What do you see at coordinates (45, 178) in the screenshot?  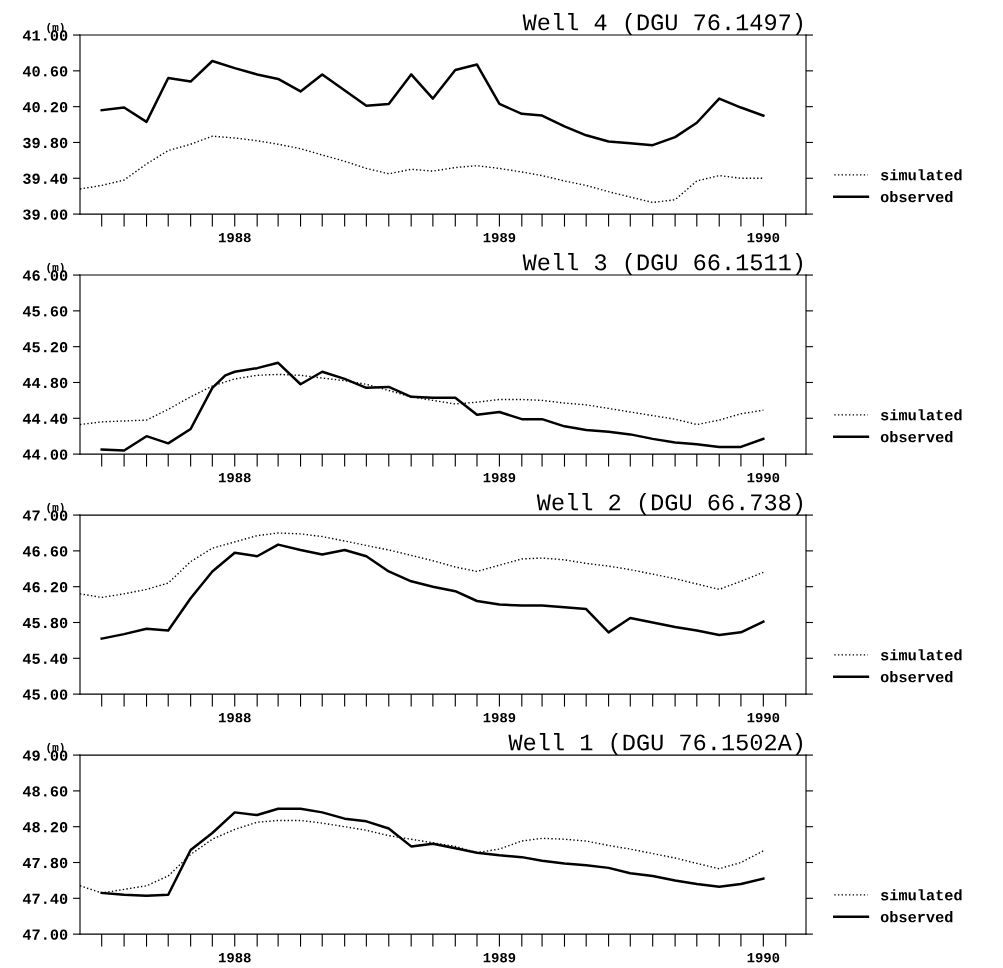 I see `y-tick-label: 39.40` at bounding box center [45, 178].